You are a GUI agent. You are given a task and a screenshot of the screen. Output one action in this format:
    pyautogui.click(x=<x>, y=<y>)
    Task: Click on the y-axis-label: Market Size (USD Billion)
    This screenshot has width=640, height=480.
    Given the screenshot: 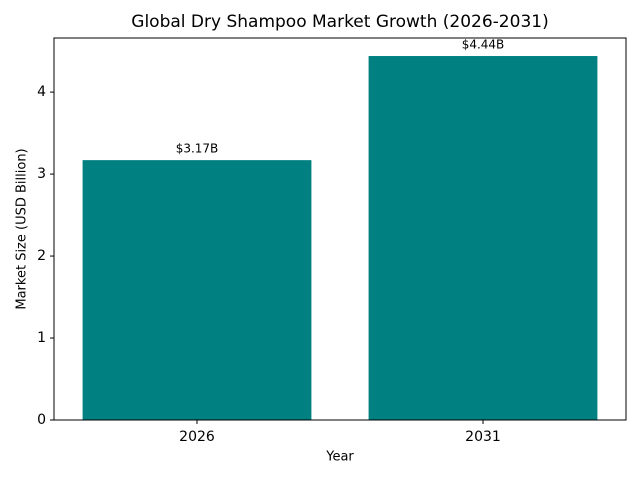 What is the action you would take?
    pyautogui.click(x=22, y=228)
    